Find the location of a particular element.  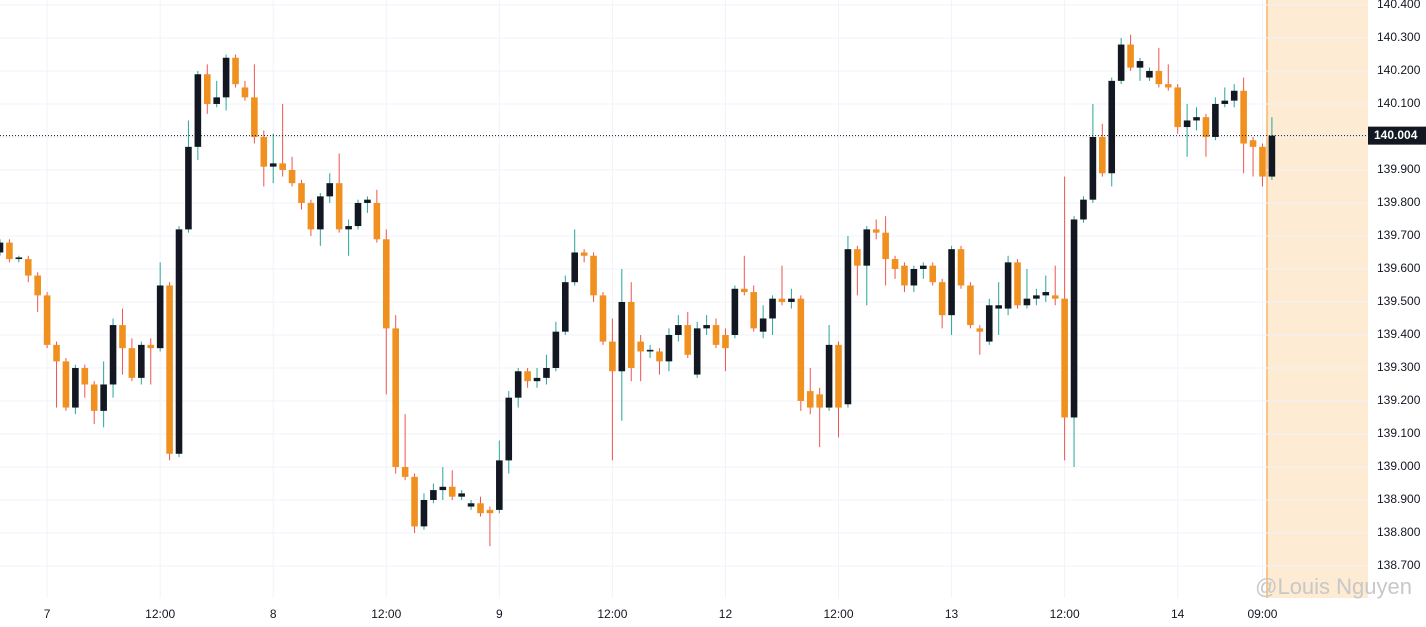

y-tick-label: 139.400 is located at coordinates (1399, 334).